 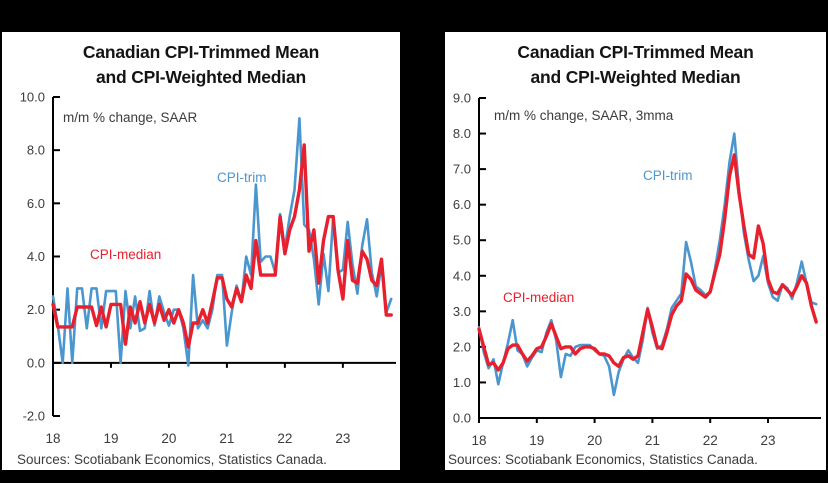 I want to click on svg-text: 10.0, so click(x=32, y=97).